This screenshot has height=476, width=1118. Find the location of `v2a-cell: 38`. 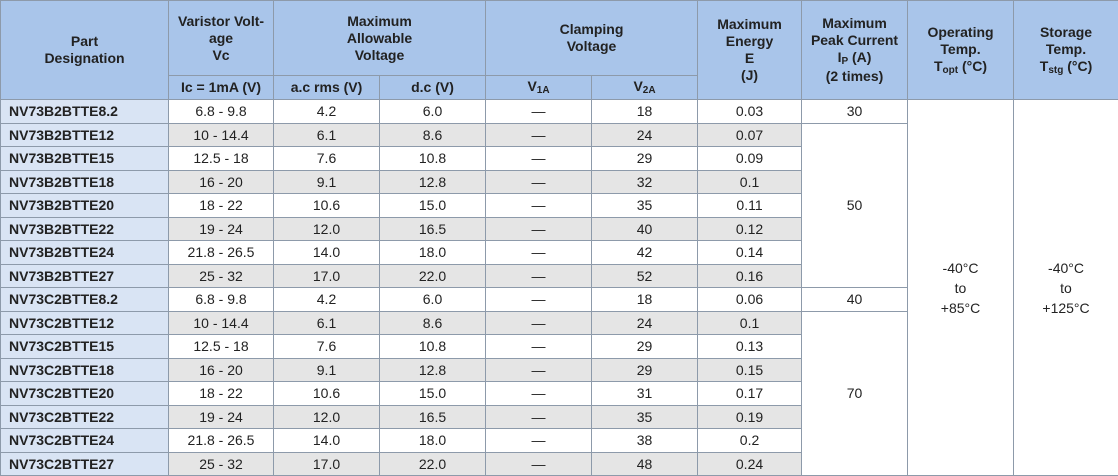

v2a-cell: 38 is located at coordinates (645, 441).